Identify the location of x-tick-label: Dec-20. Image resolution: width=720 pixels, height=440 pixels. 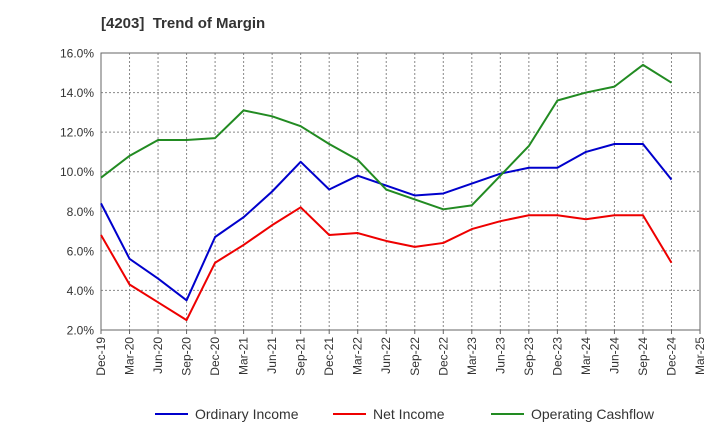
(215, 356).